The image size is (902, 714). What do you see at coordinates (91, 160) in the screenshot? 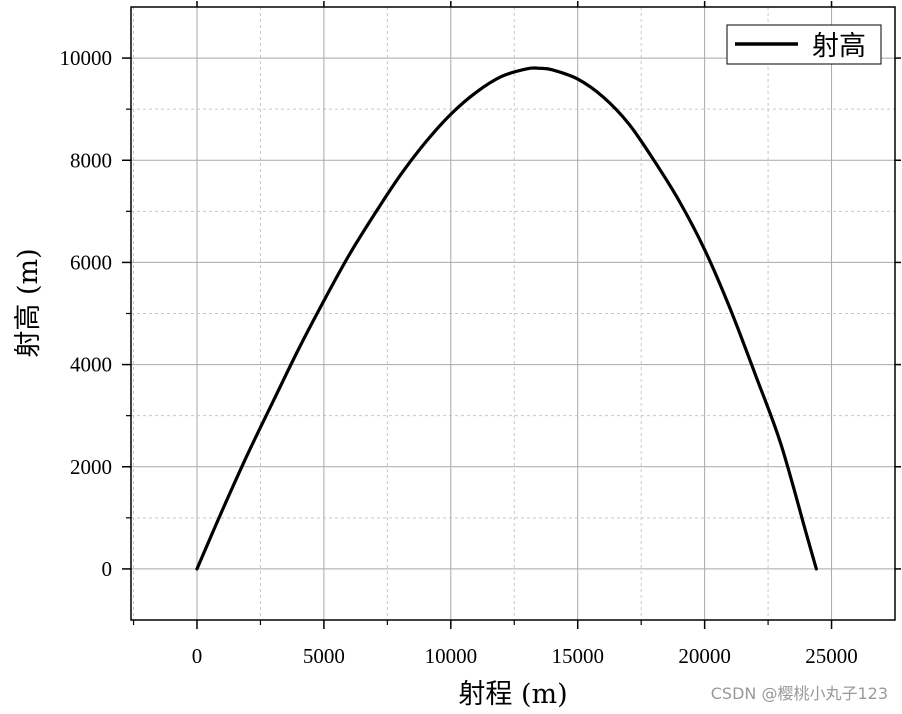
I see `y-tick-label: 8000` at bounding box center [91, 160].